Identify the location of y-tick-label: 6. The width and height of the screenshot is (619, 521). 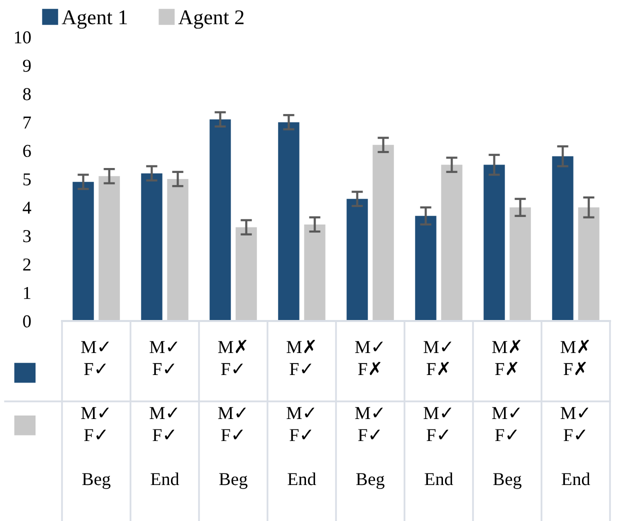
(27, 151).